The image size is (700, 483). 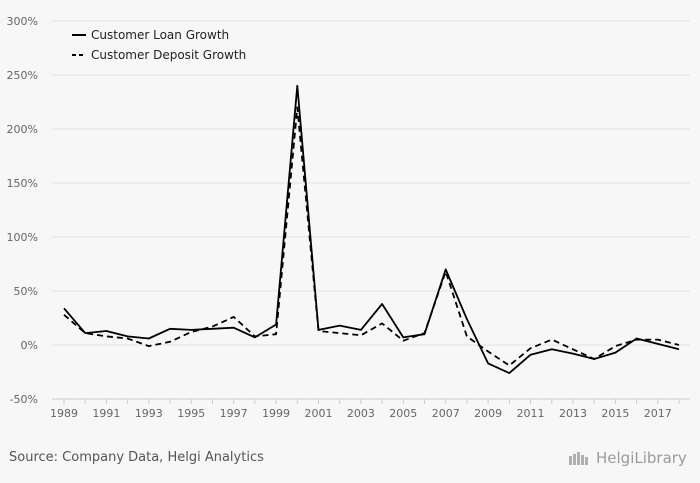 What do you see at coordinates (22, 21) in the screenshot?
I see `y-tick-label: 300%` at bounding box center [22, 21].